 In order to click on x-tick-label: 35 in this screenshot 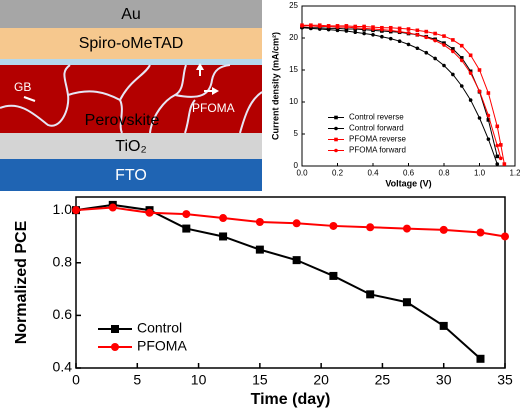, I will do `click(505, 379)`.